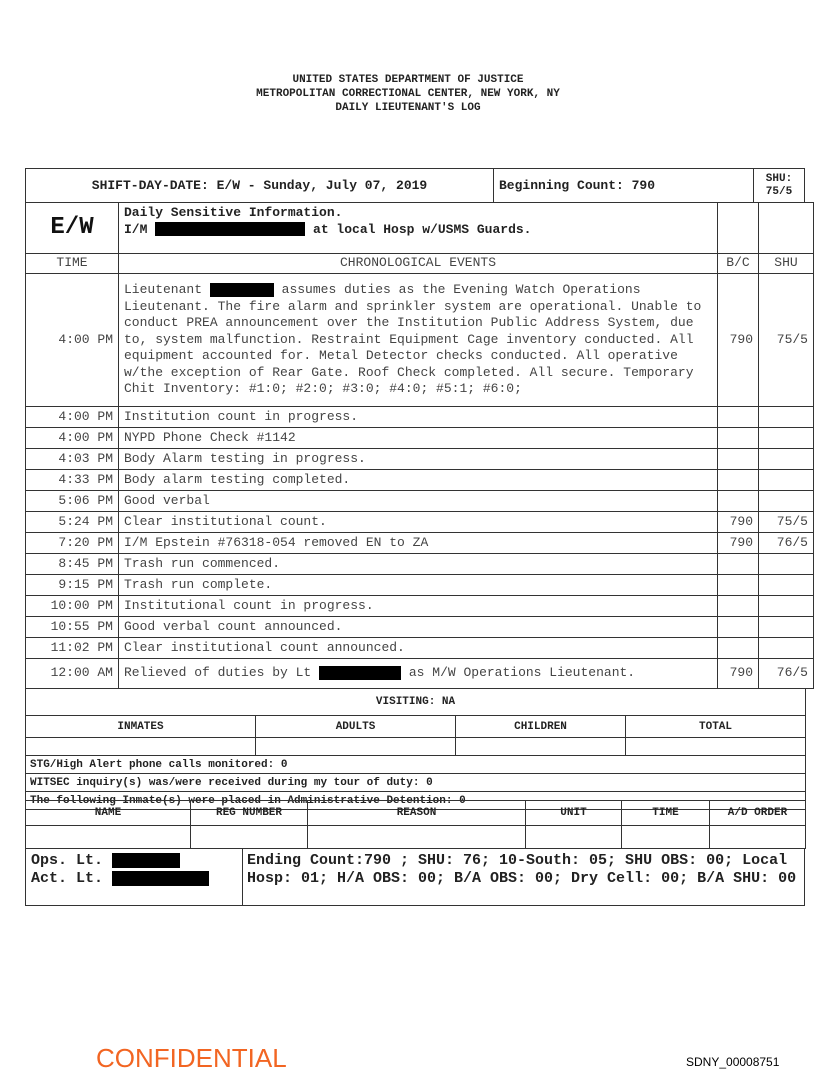 This screenshot has width=816, height=1074. Describe the element at coordinates (72, 459) in the screenshot. I see `entry-time: 4:03 PM` at that location.